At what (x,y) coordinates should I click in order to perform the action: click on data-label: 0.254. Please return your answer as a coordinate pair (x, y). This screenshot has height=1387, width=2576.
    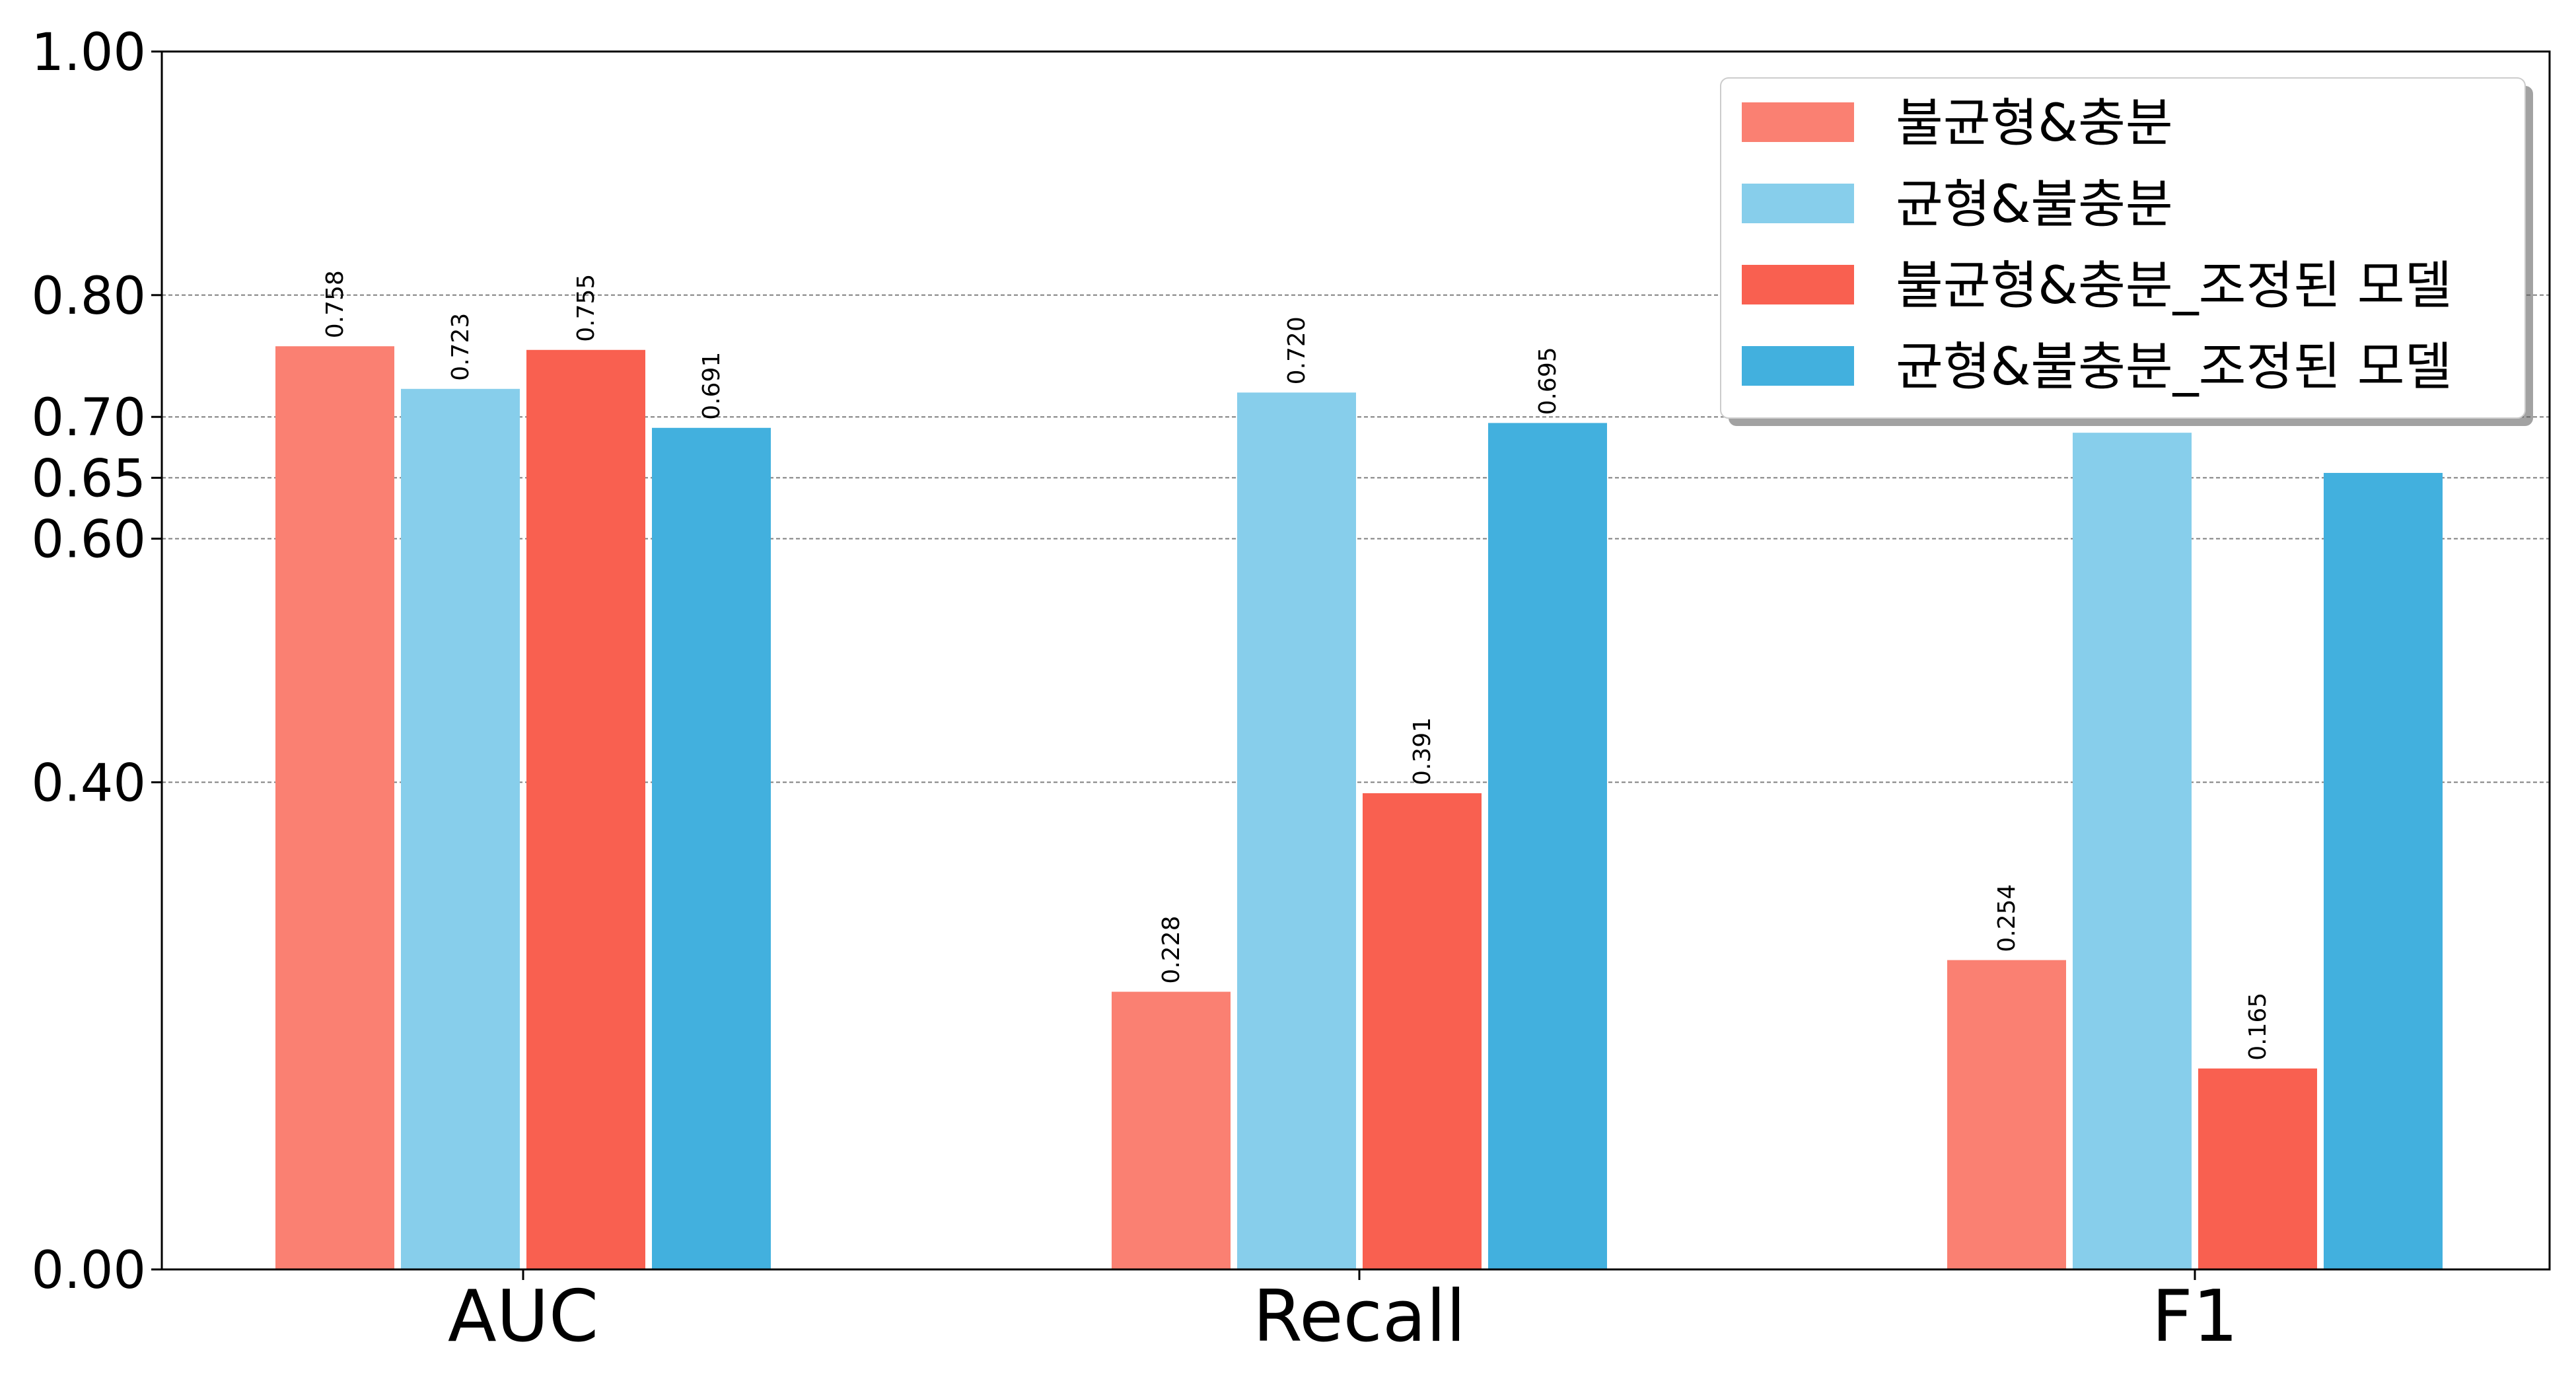
    Looking at the image, I should click on (2007, 918).